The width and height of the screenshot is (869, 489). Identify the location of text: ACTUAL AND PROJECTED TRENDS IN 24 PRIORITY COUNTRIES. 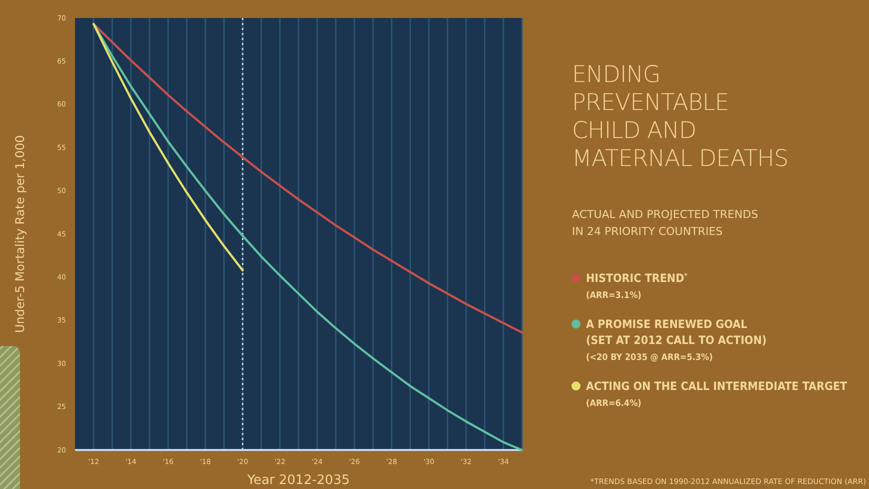
(665, 223).